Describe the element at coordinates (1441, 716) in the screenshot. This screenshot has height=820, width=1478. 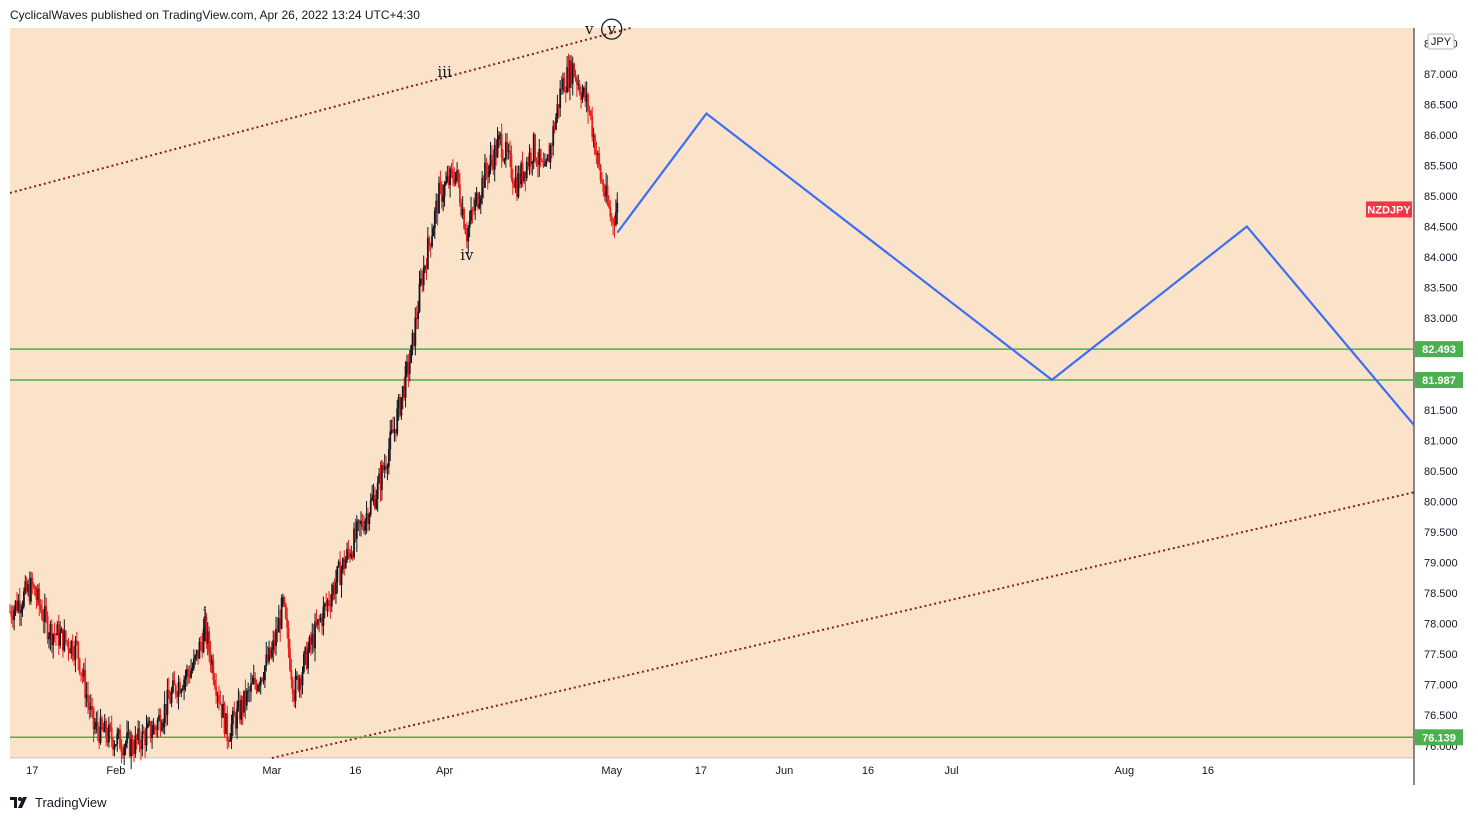
I see `price-tick-label: 76.500` at that location.